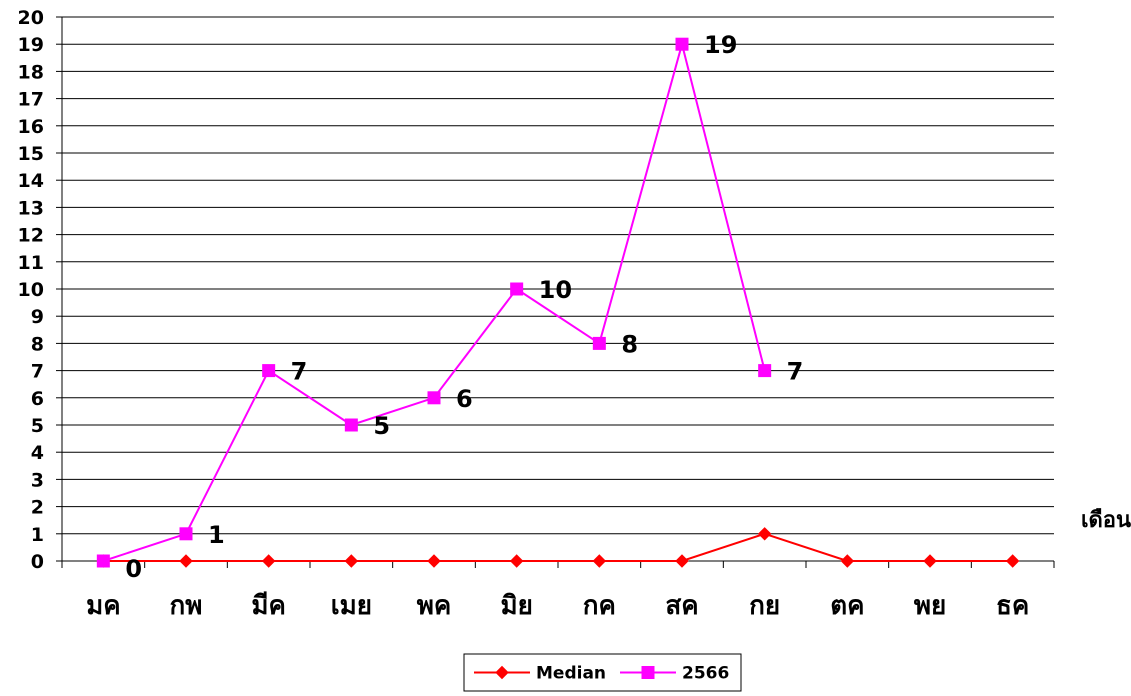  What do you see at coordinates (31, 236) in the screenshot?
I see `y-tick-label: 12` at bounding box center [31, 236].